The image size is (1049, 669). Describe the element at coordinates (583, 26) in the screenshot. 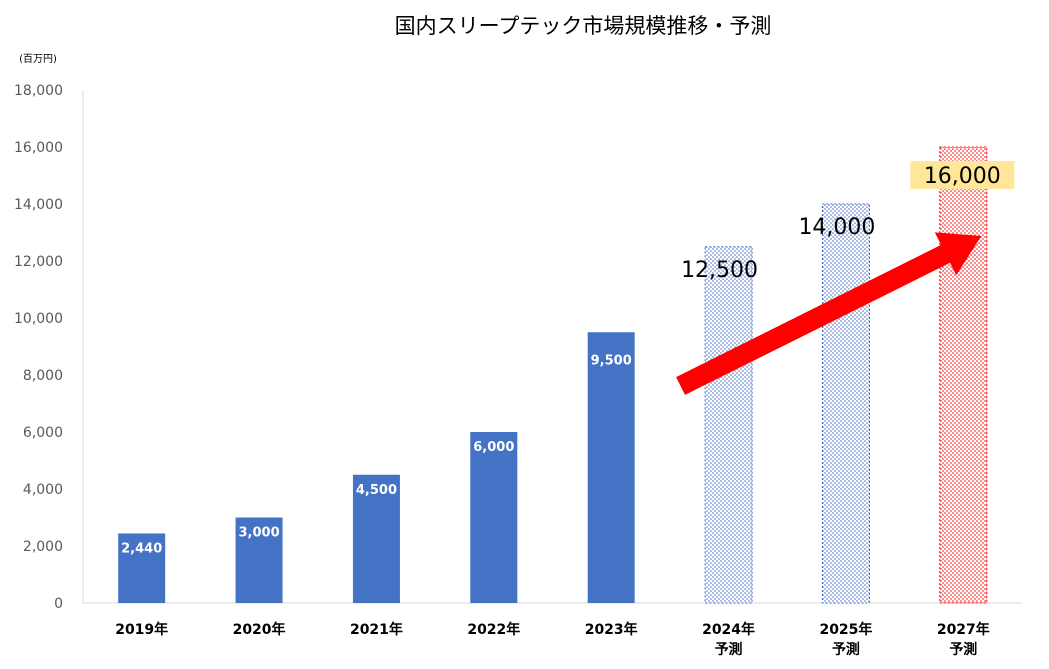

I see `chart-title: 国内スリープテック市場規模推移・予測` at that location.